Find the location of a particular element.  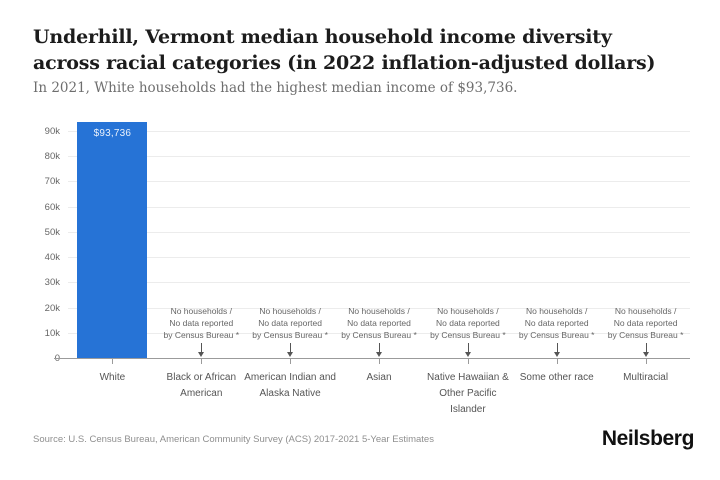

y-axis-tick-label: 50k is located at coordinates (52, 232).